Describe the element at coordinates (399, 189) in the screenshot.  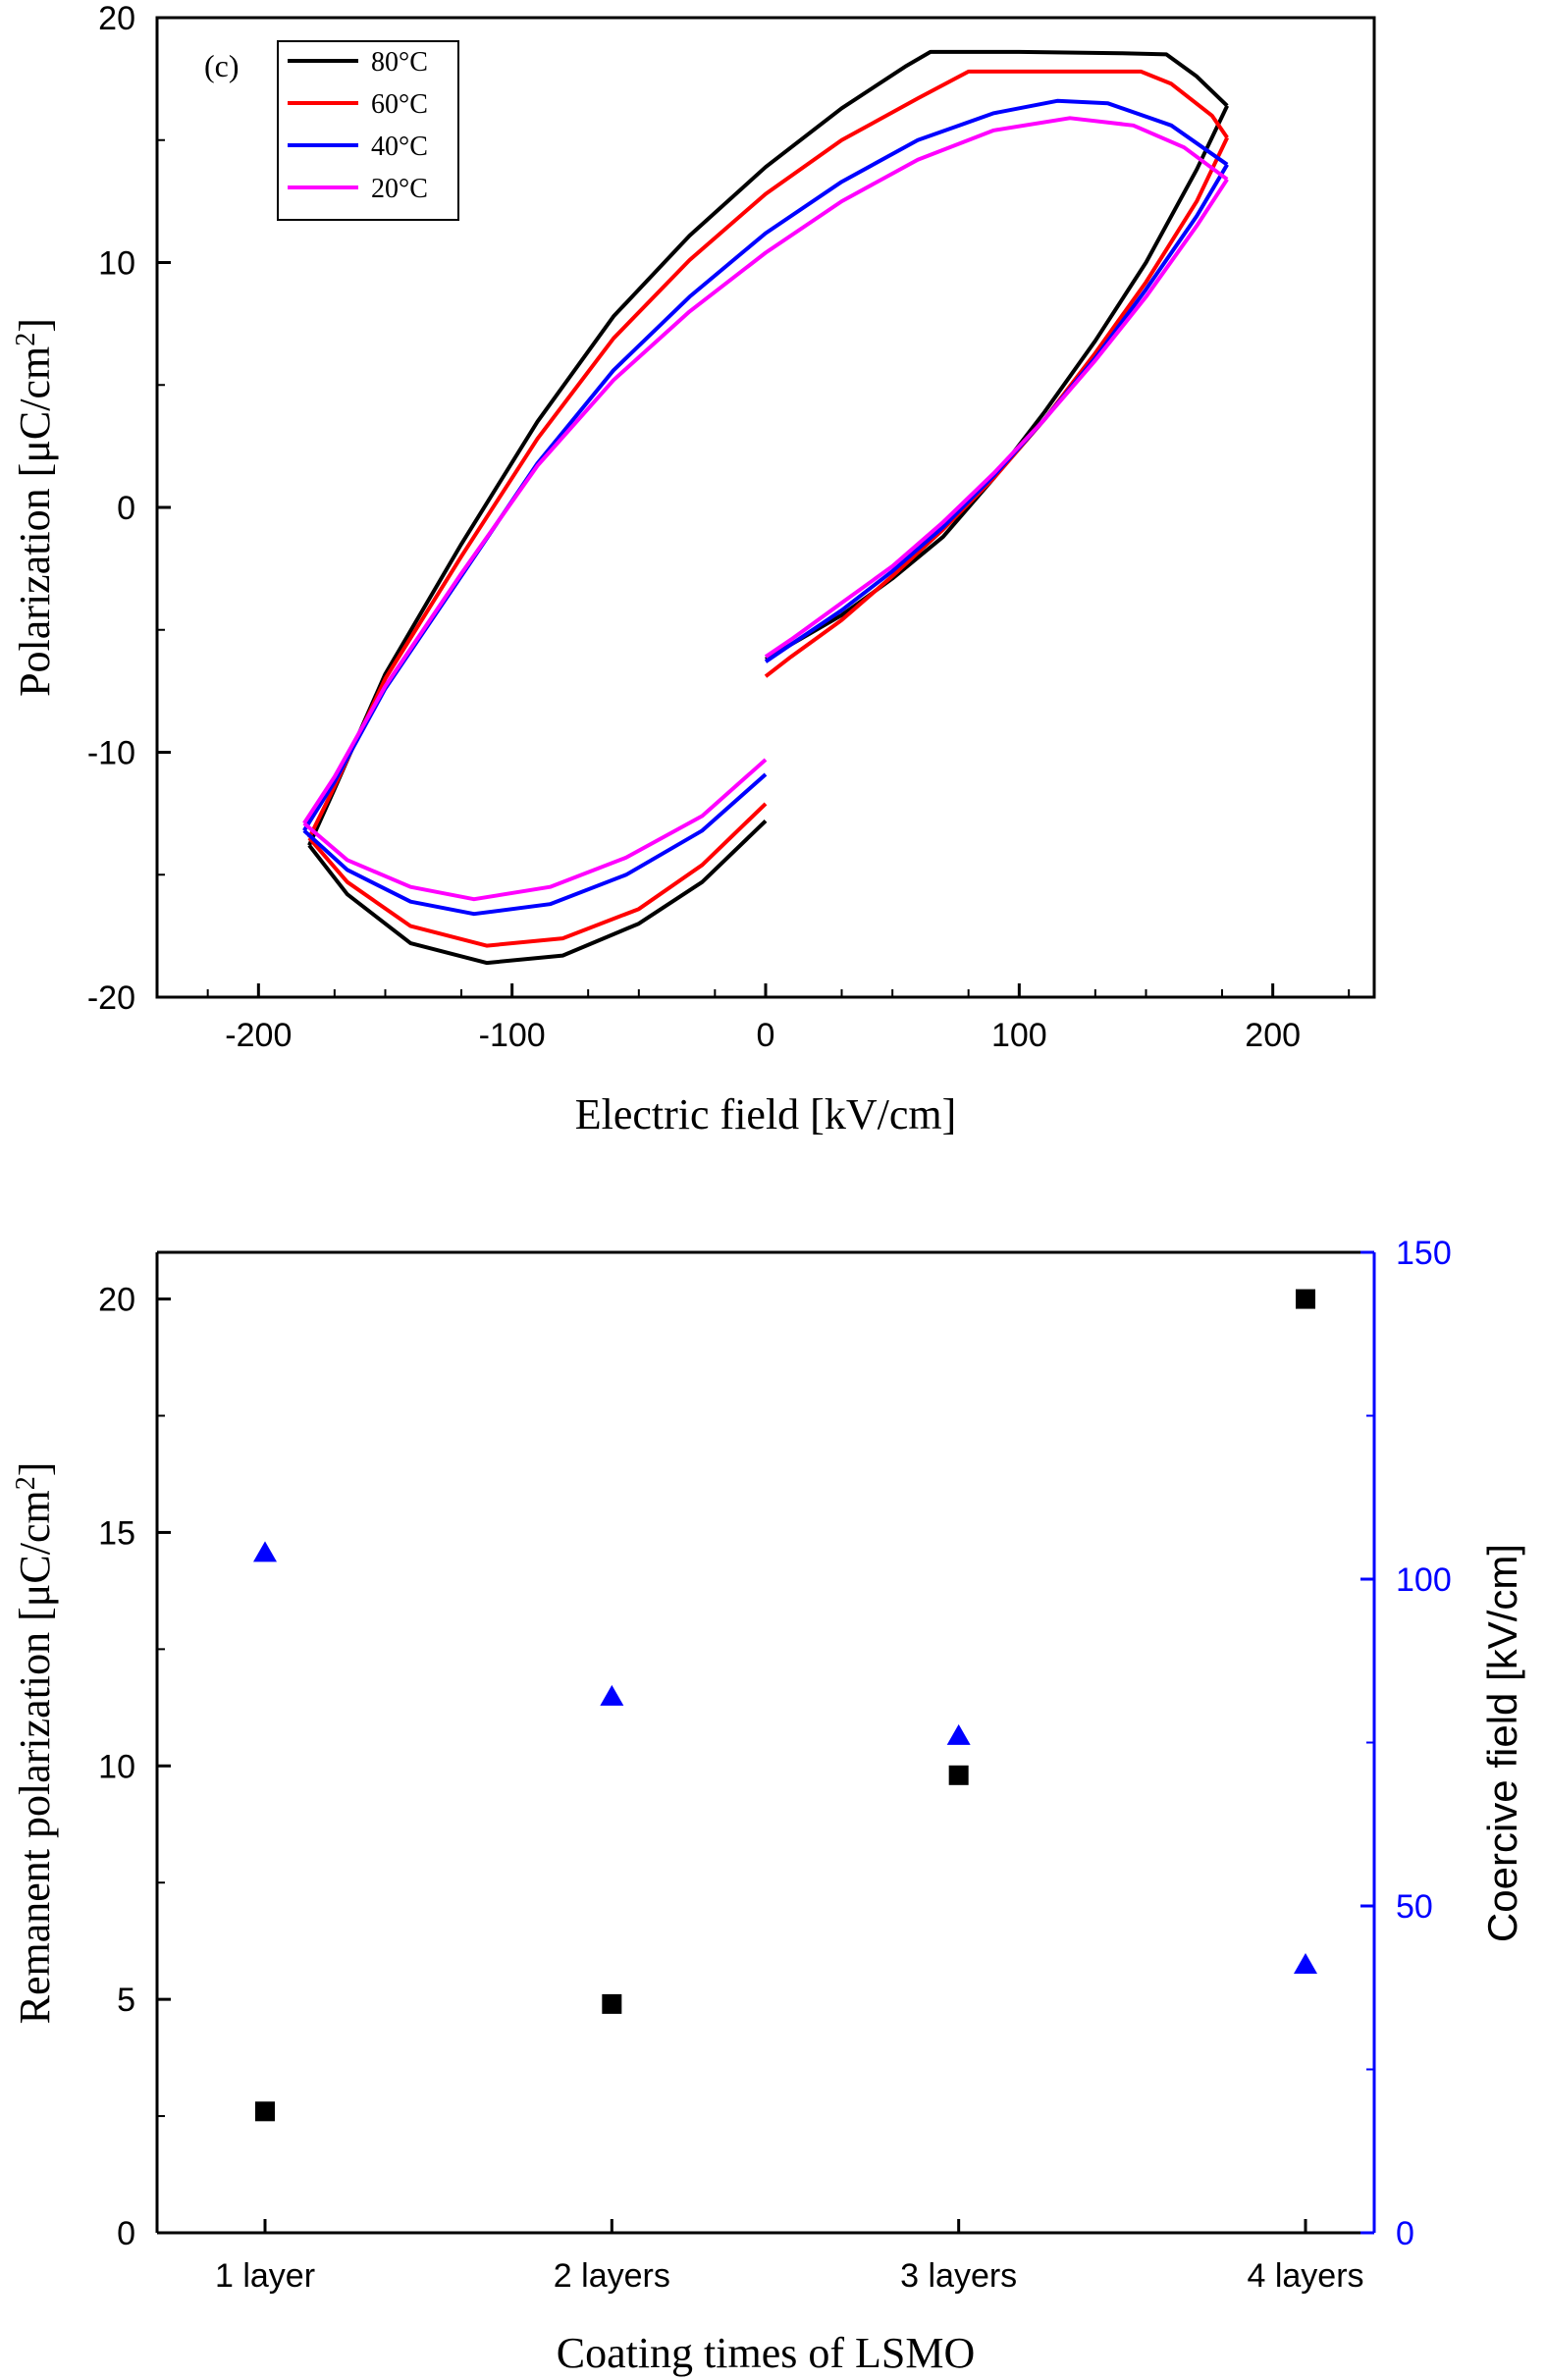
I see `legend-label: 20°C` at that location.